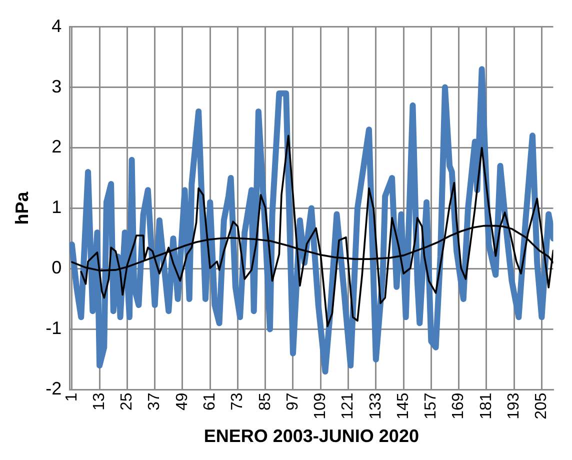 The image size is (572, 460). What do you see at coordinates (237, 401) in the screenshot?
I see `x-tick-label: 73` at bounding box center [237, 401].